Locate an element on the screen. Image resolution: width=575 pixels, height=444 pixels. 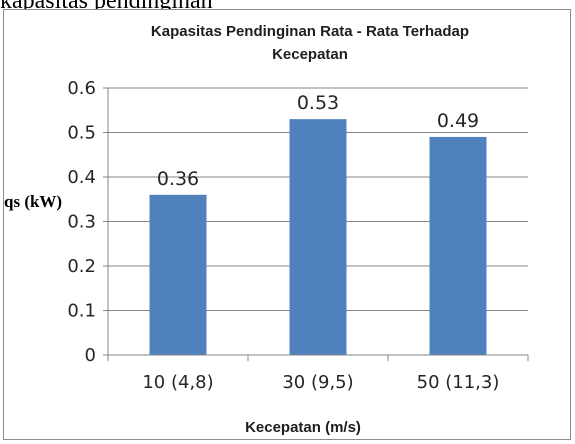
x-axis-label: Kecepatan (m/s) is located at coordinates (303, 427).